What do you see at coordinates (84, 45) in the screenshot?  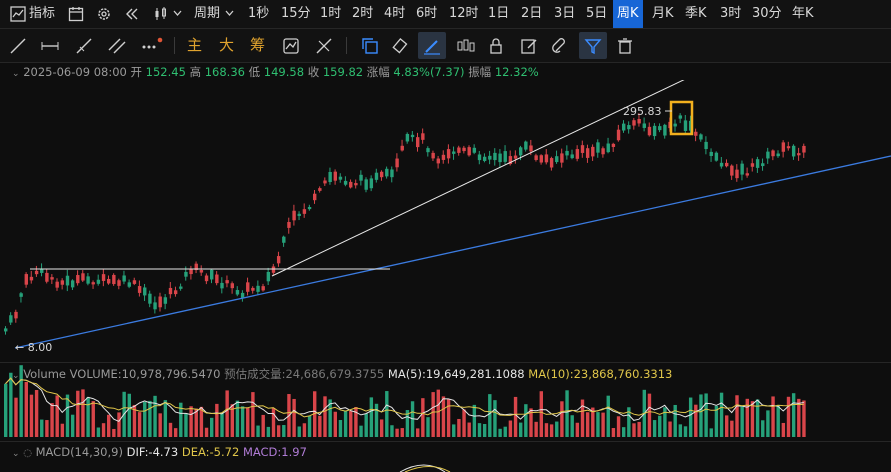 I see `ray-tool` at bounding box center [84, 45].